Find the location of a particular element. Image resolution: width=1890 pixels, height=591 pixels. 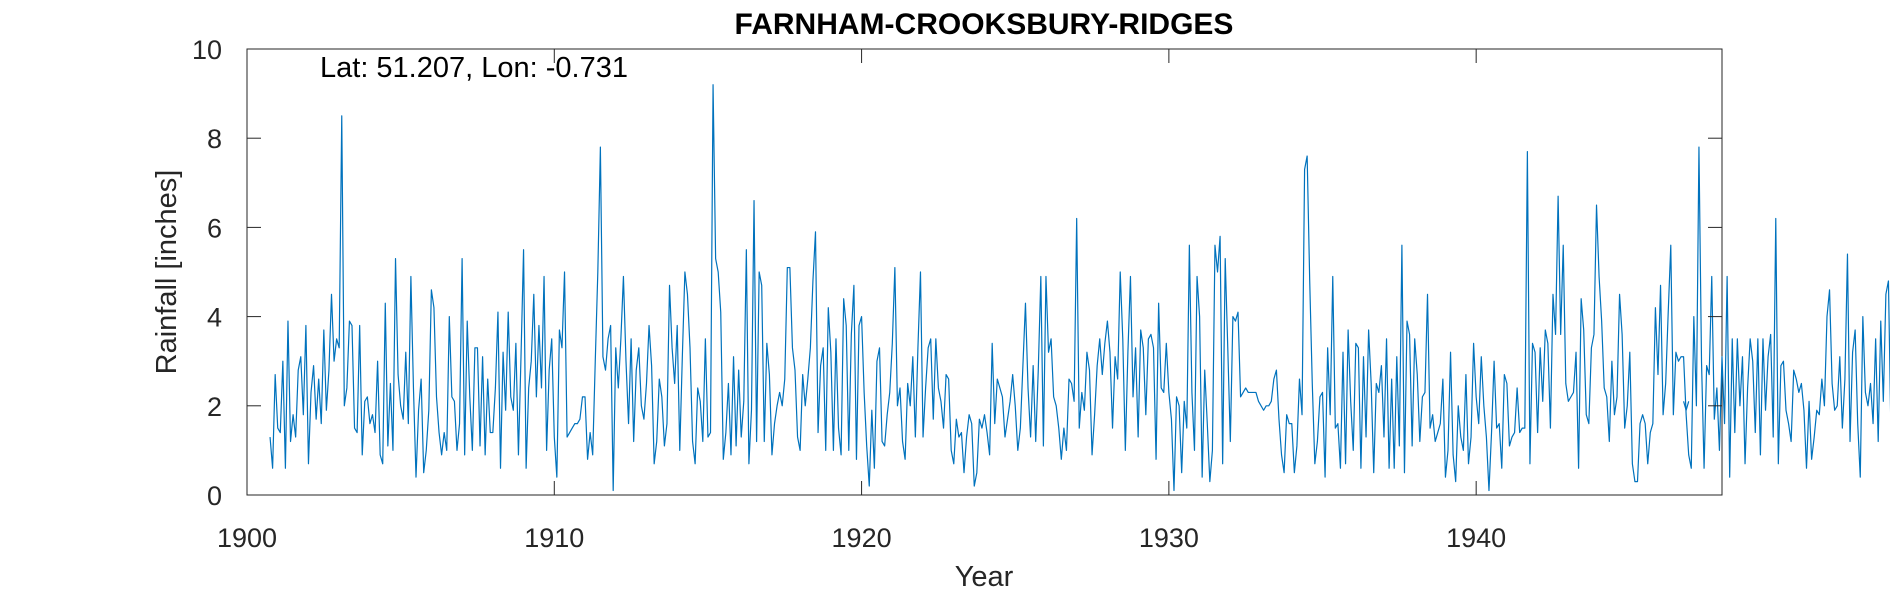

x-tick-label-1900: 1900 is located at coordinates (247, 538).